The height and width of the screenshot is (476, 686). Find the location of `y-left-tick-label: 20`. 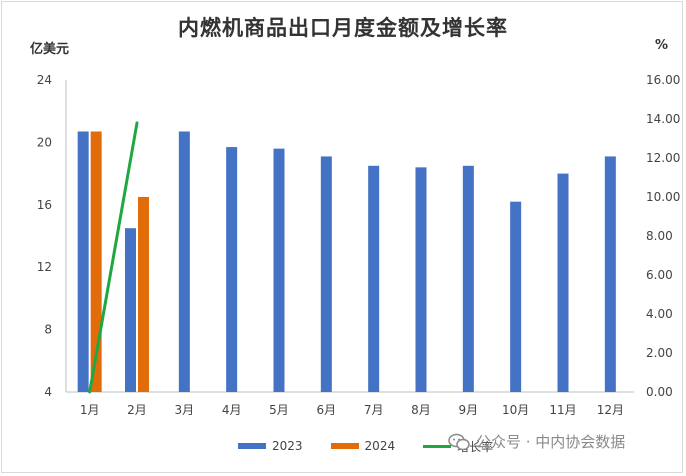

y-left-tick-label: 20 is located at coordinates (44, 142).